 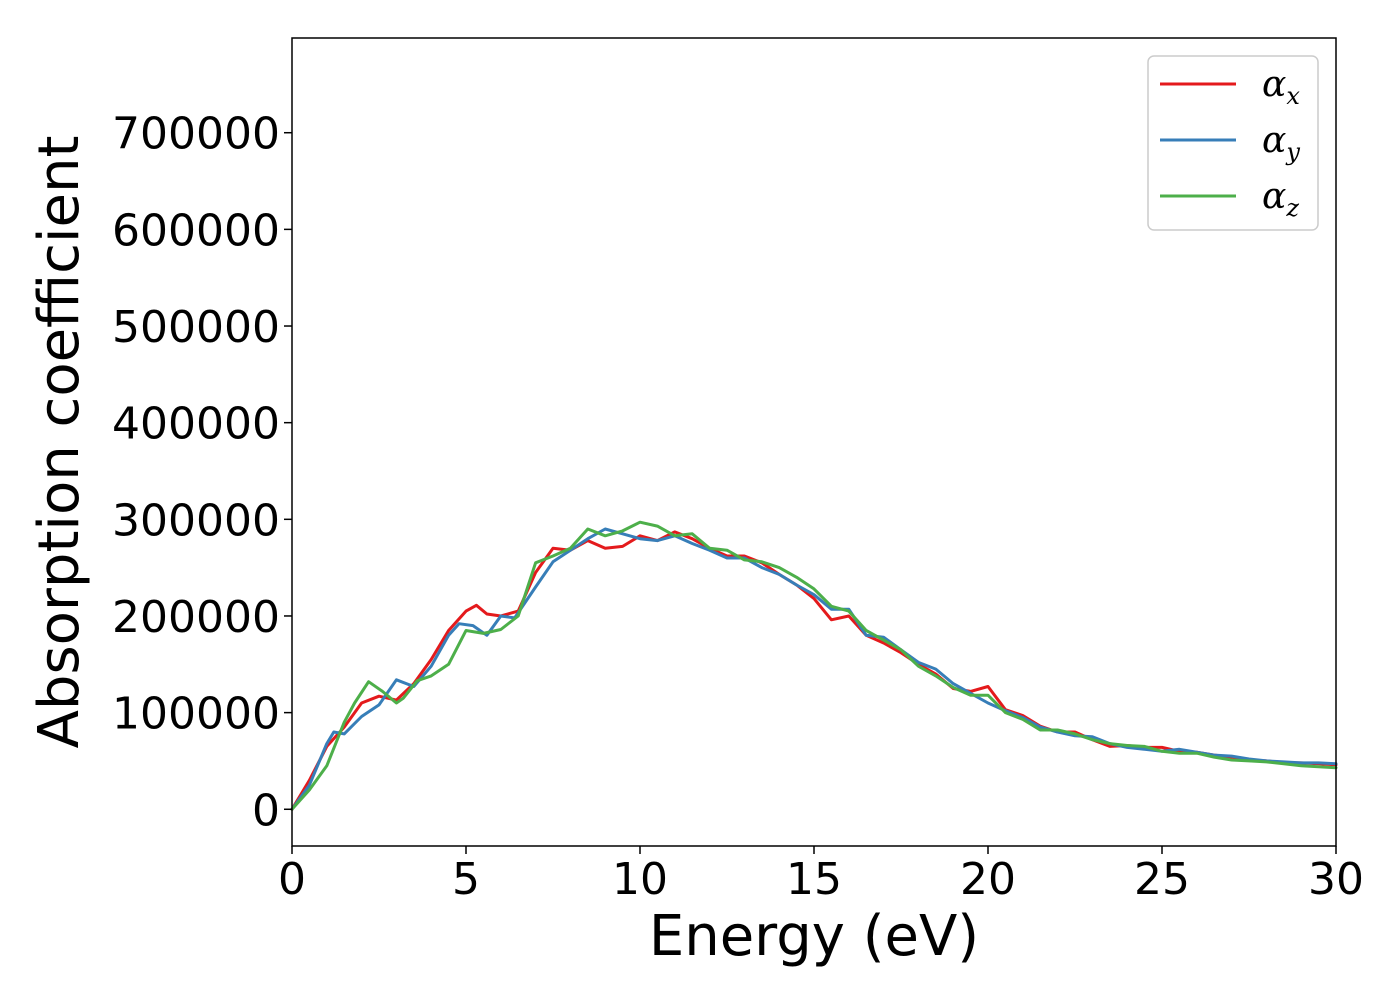 I want to click on y-tick-label: 600000, so click(x=196, y=230).